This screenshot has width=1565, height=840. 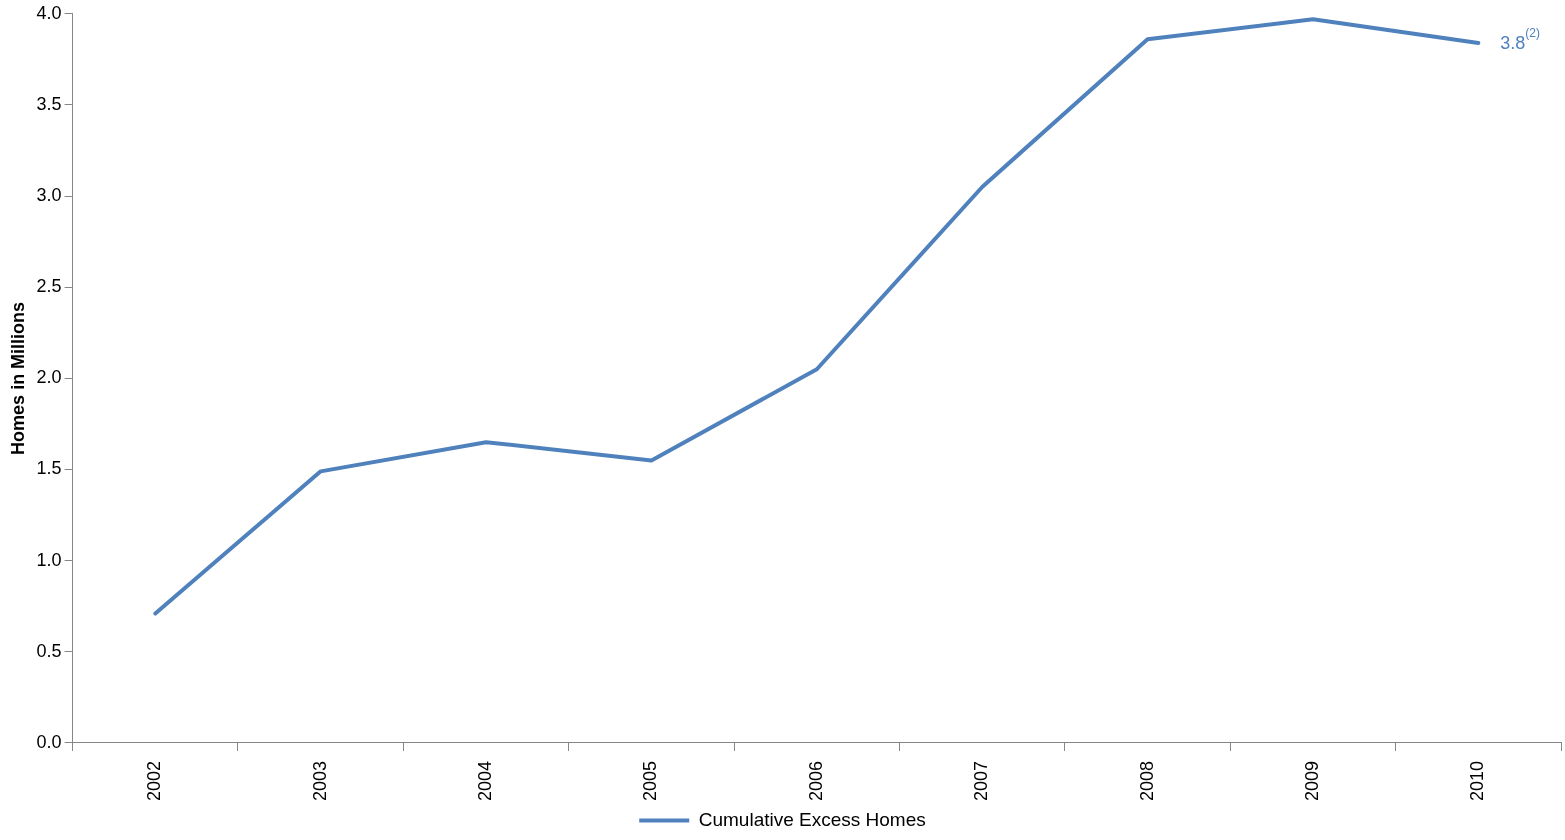 I want to click on y-tick-label: 1.5, so click(x=49, y=468).